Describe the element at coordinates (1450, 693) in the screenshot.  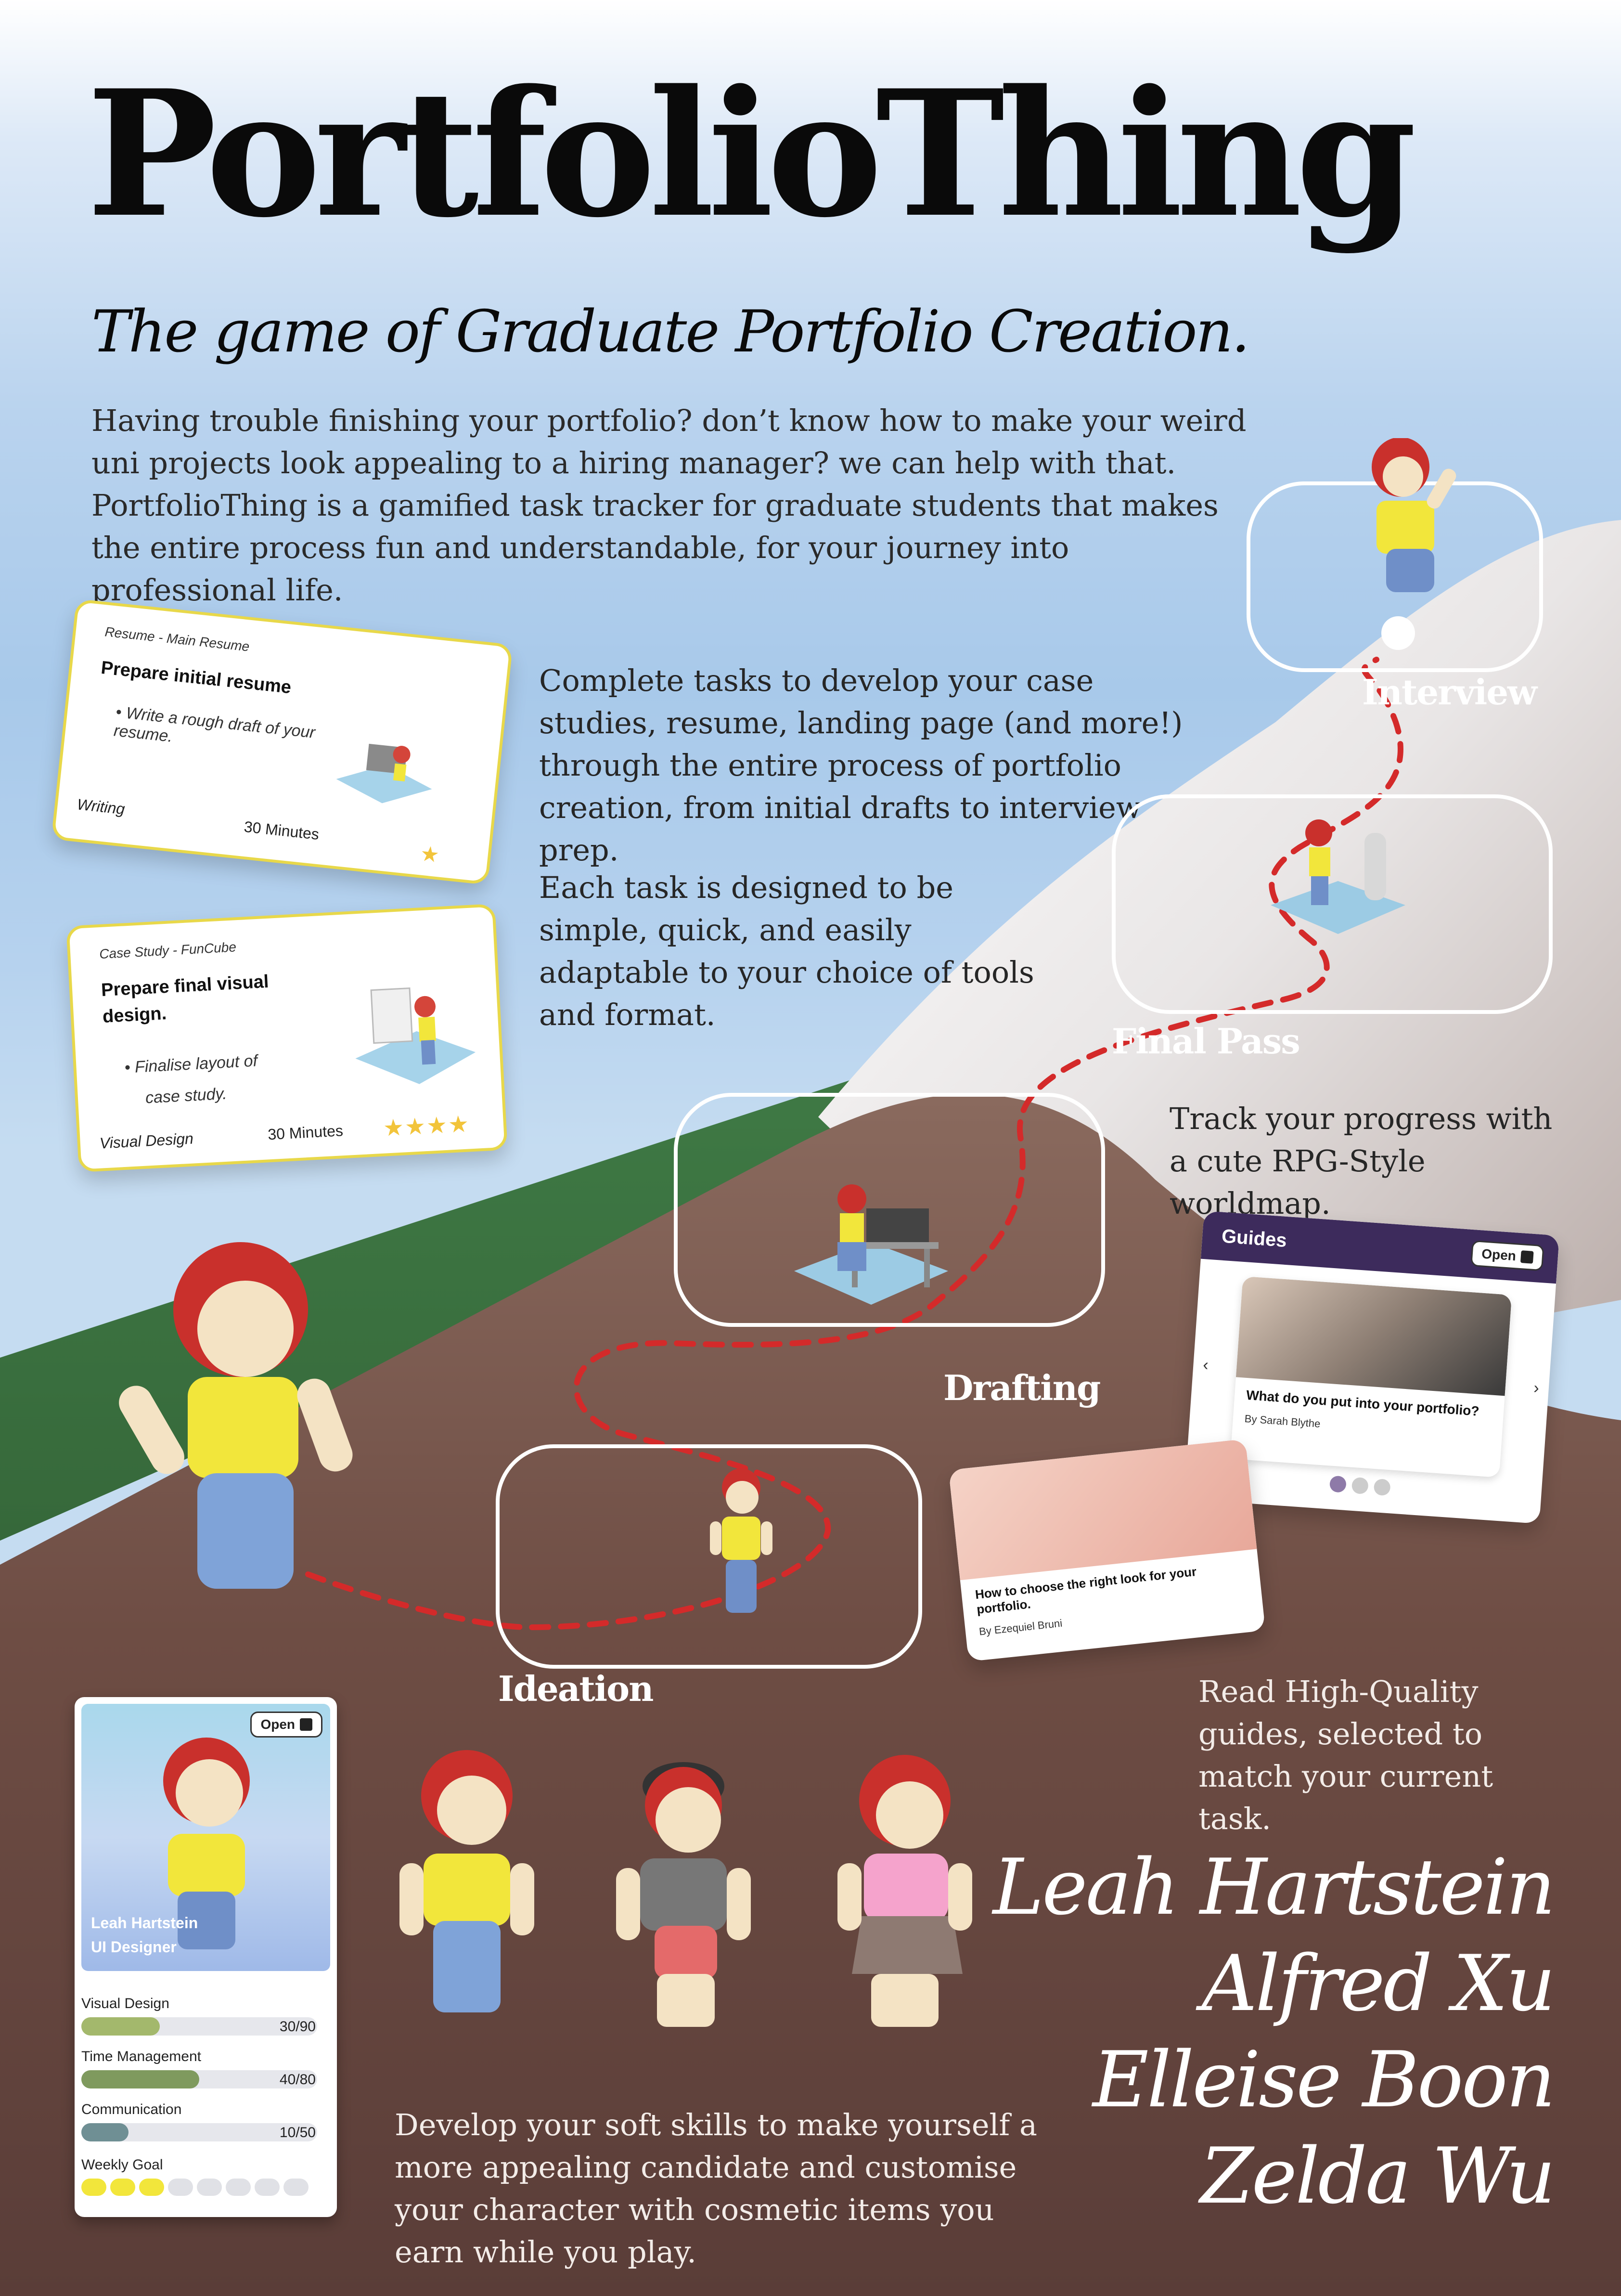
I see `stage-label-interview: Interview` at that location.